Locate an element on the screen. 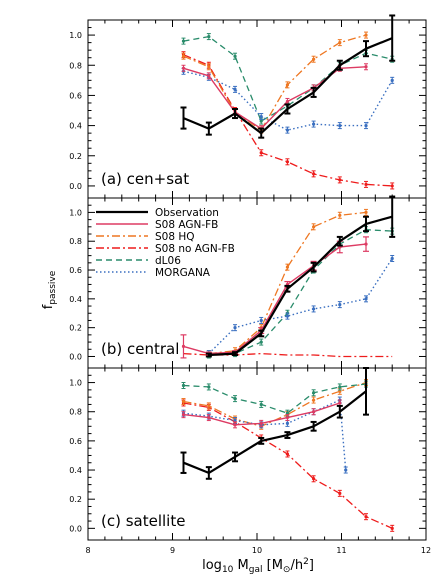  x-axis-title-unit-exp: 2 is located at coordinates (306, 562).